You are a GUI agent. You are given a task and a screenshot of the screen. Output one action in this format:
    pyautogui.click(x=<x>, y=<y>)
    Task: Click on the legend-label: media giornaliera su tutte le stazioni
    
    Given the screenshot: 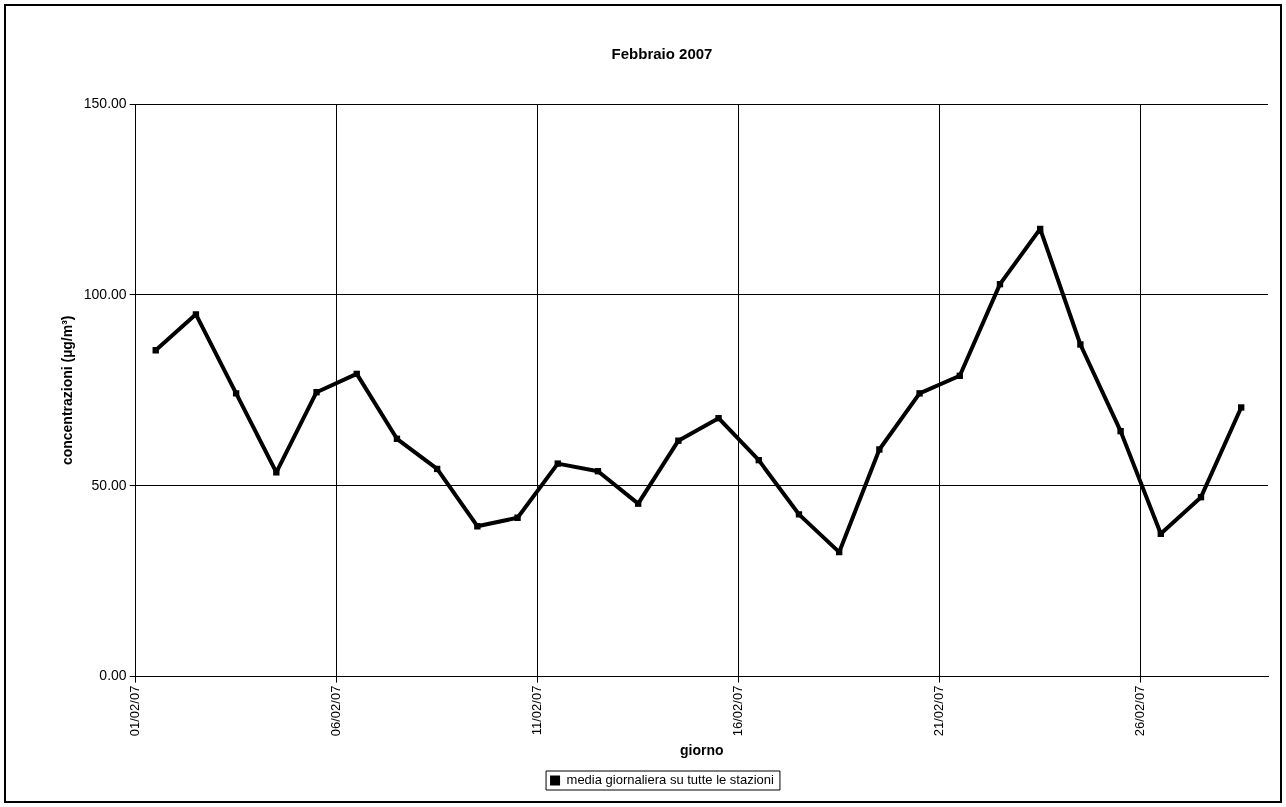 What is the action you would take?
    pyautogui.click(x=670, y=780)
    